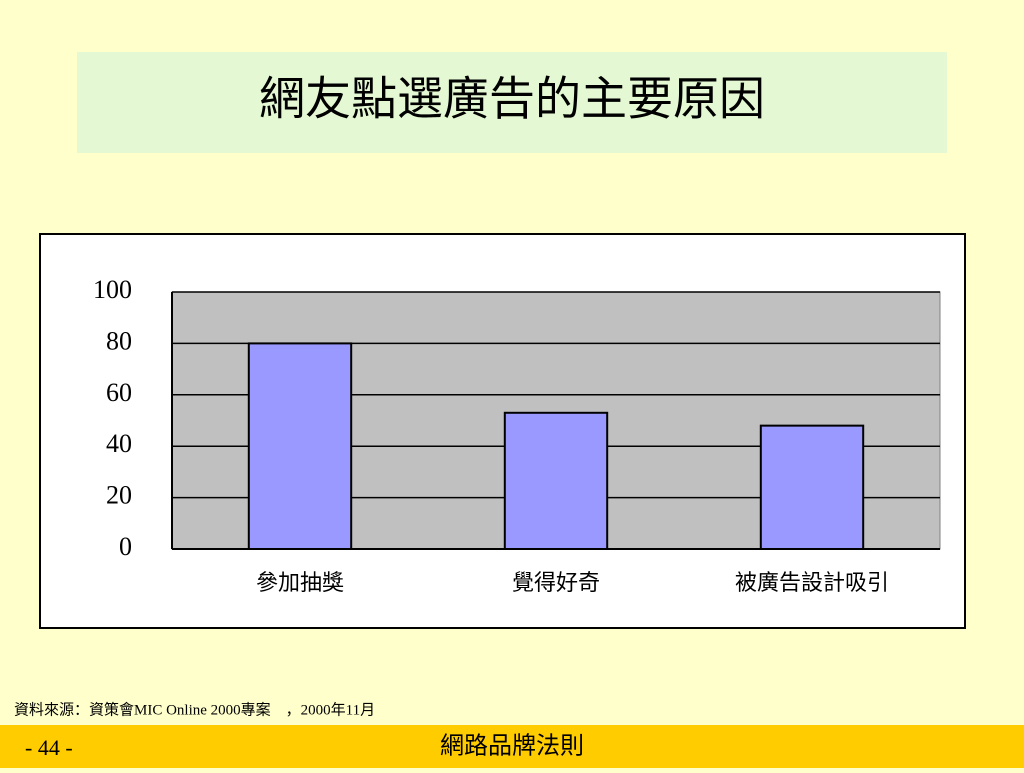 The image size is (1024, 773). Describe the element at coordinates (119, 392) in the screenshot. I see `y-tick-label: 60` at that location.